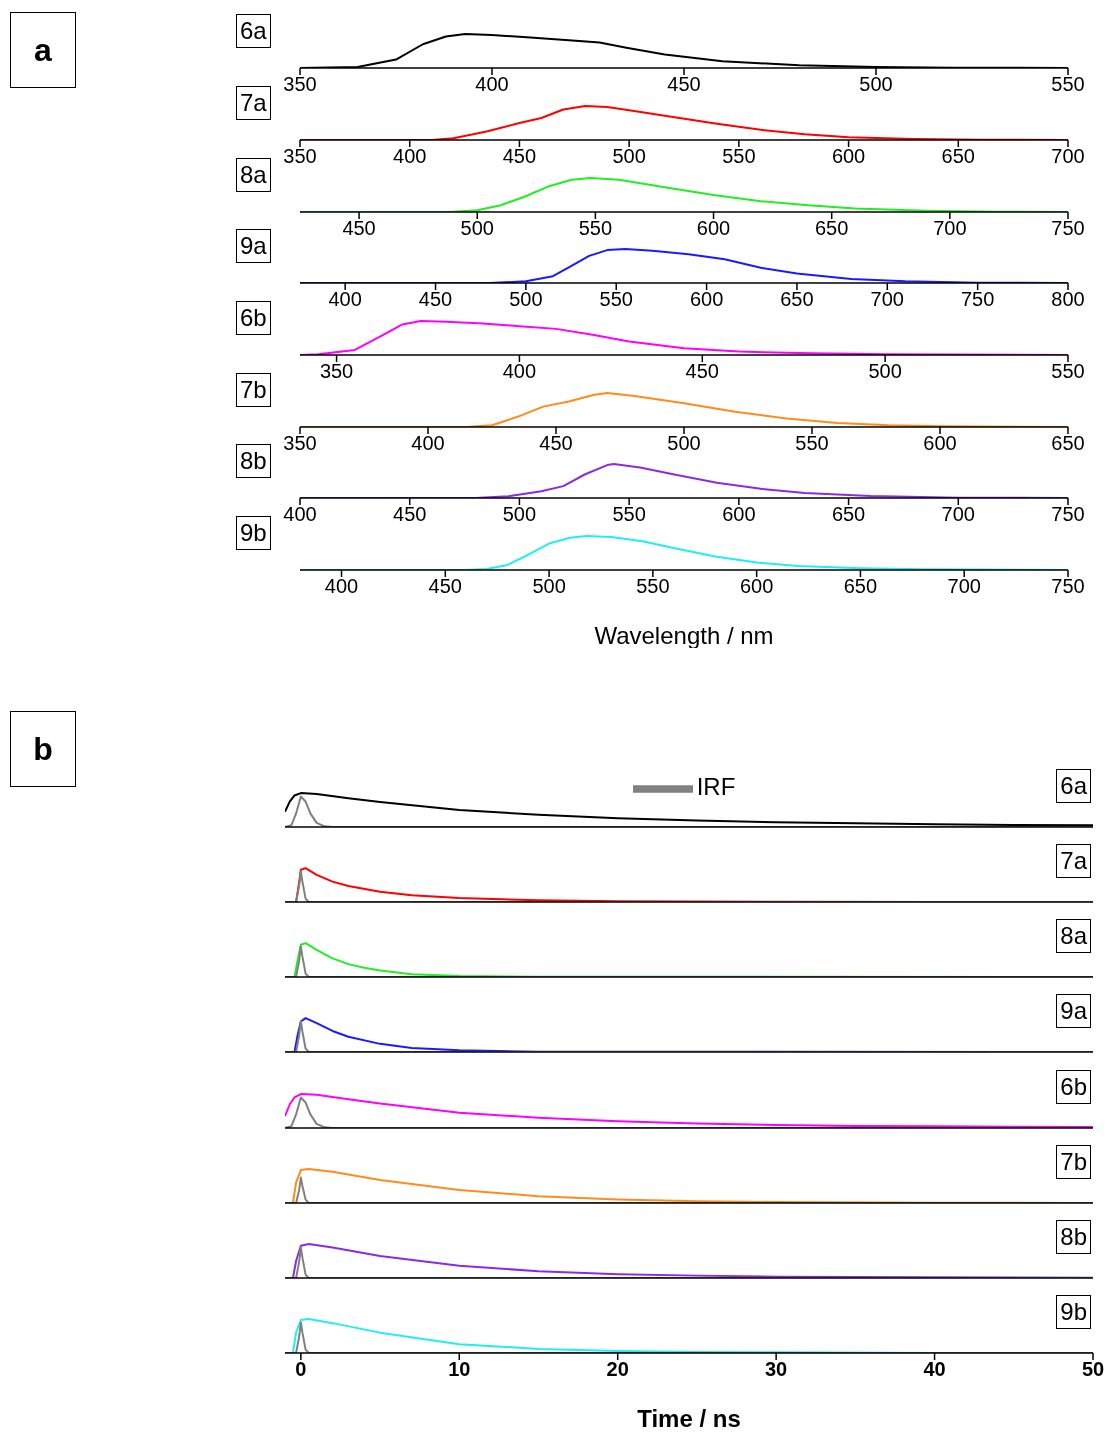 Image resolution: width=1109 pixels, height=1440 pixels. Describe the element at coordinates (1068, 299) in the screenshot. I see `x-tick-label: 800` at that location.